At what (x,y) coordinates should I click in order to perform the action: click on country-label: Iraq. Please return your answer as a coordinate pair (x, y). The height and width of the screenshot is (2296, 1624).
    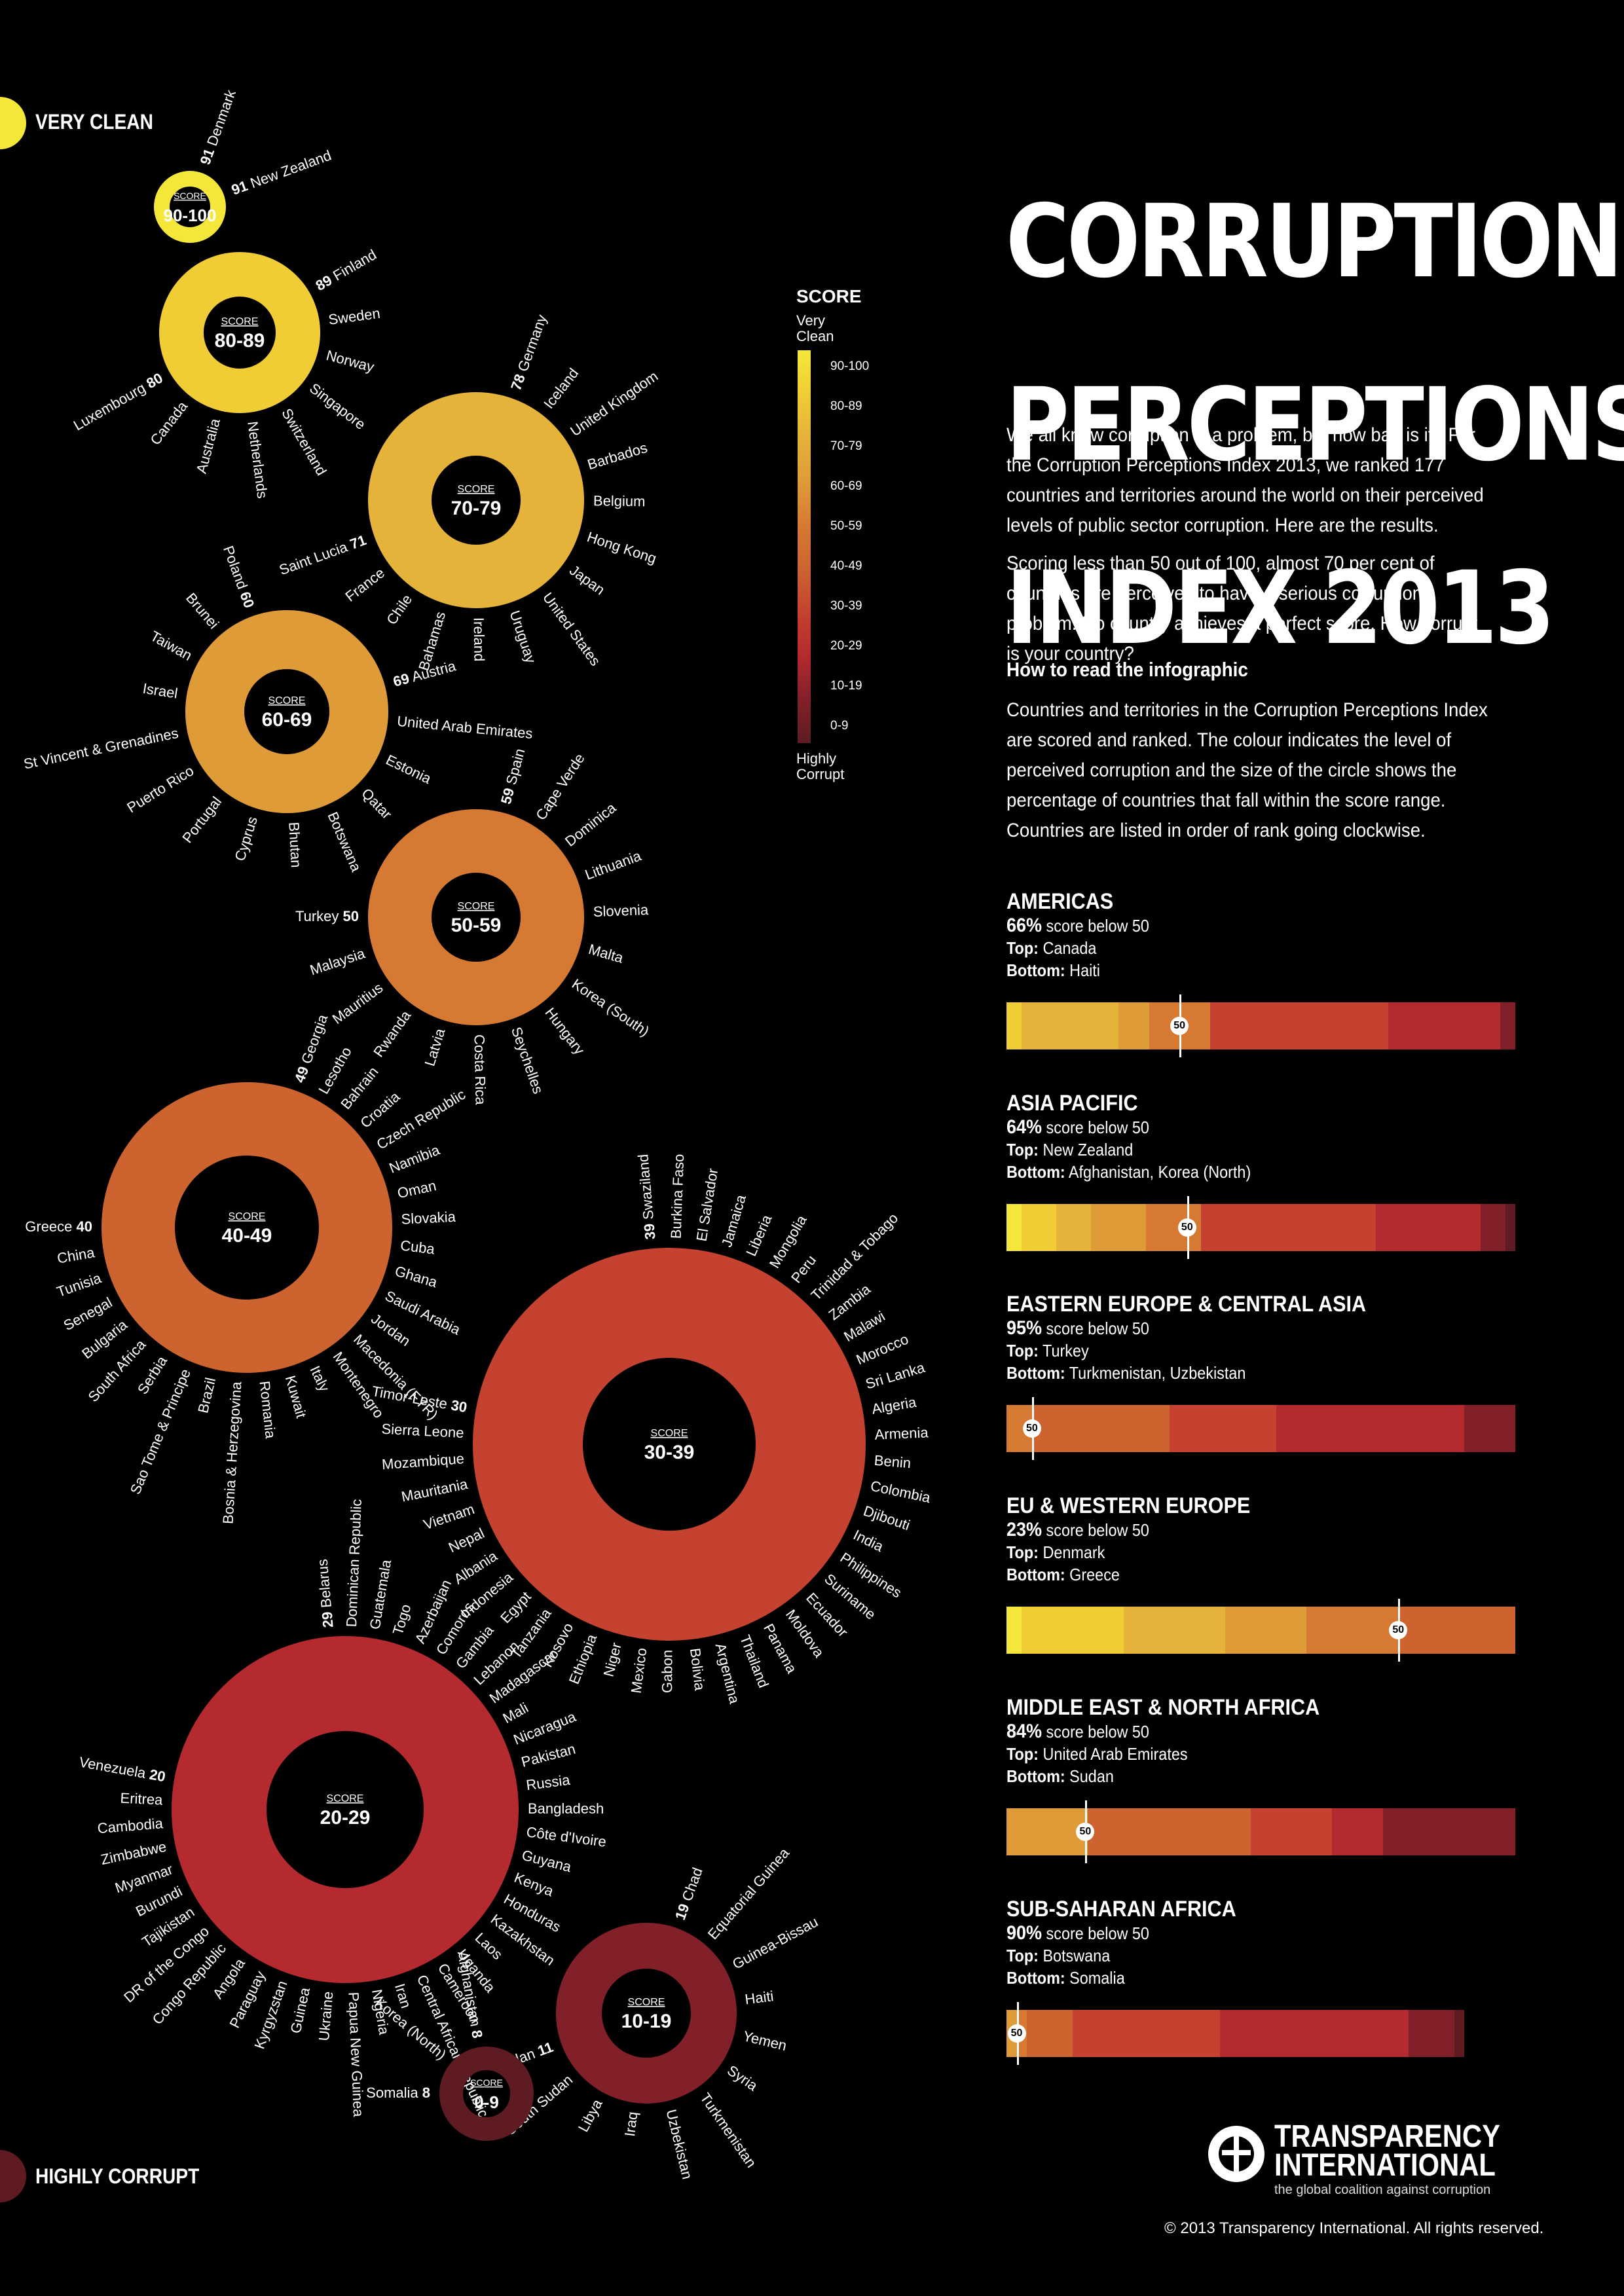
    Looking at the image, I should click on (631, 2124).